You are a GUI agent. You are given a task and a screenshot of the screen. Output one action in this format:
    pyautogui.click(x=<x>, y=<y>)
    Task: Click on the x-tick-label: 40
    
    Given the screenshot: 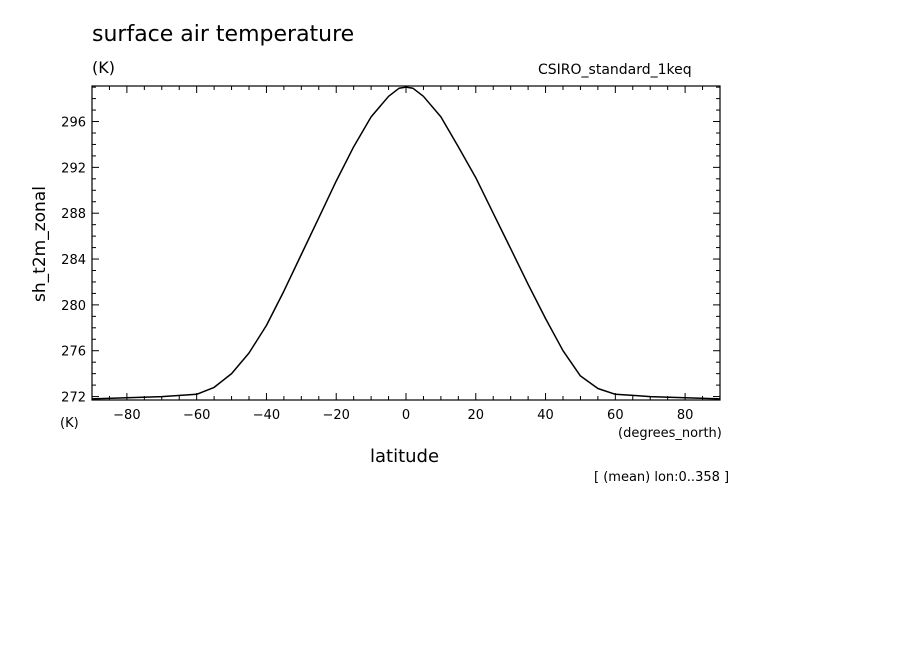 What is the action you would take?
    pyautogui.click(x=545, y=415)
    